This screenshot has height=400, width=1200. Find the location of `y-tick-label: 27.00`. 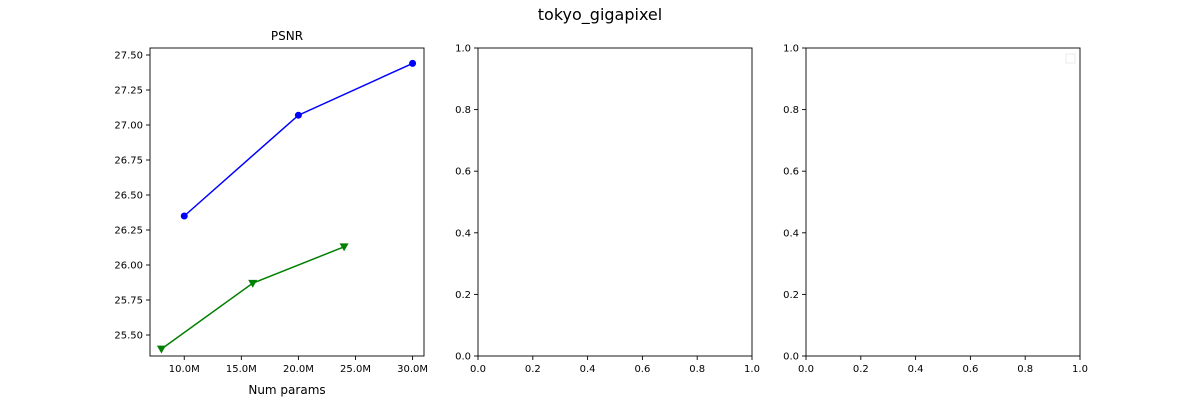

y-tick-label: 27.00 is located at coordinates (128, 126).